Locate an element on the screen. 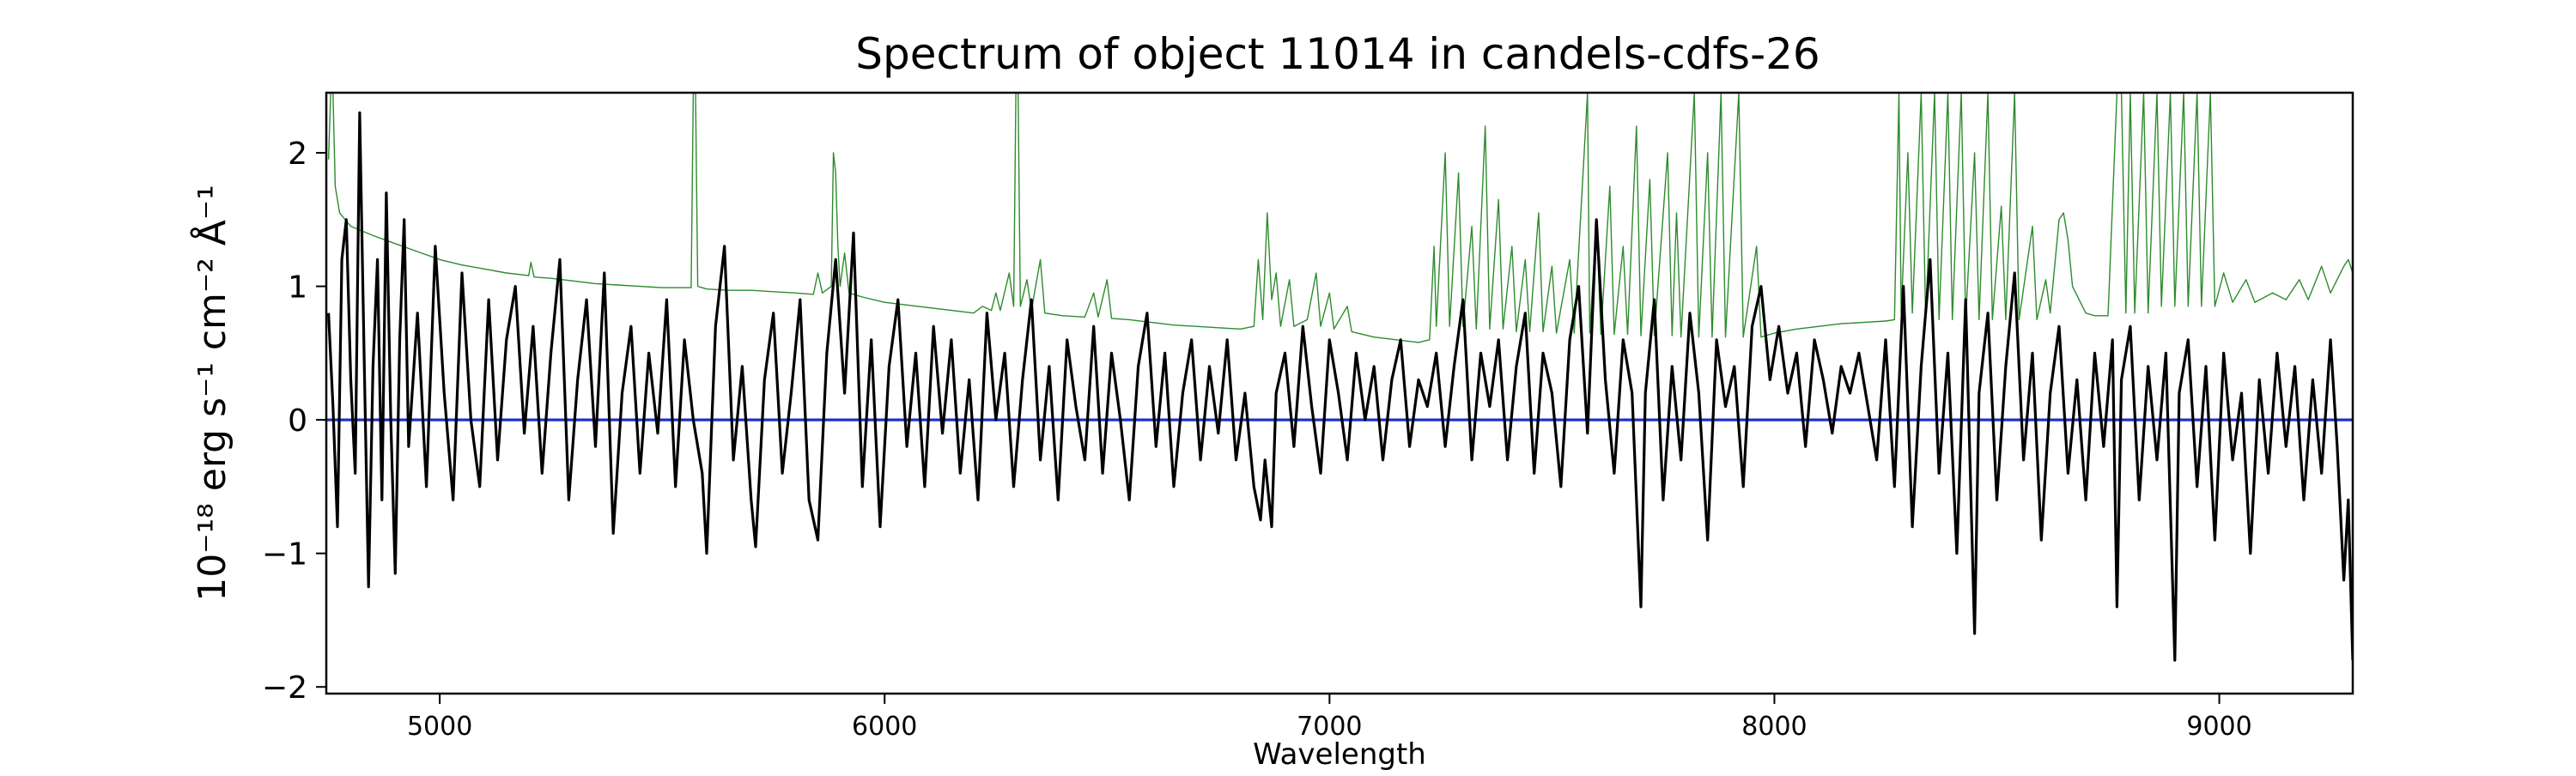 The image size is (2576, 776). x-axis: 5000 6000 7000 8000 9000 is located at coordinates (1330, 718).